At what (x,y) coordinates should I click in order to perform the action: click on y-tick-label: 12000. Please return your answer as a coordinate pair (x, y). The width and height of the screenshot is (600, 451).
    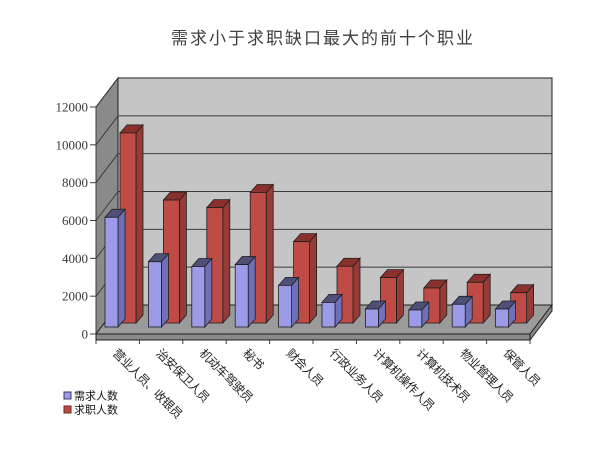
    Looking at the image, I should click on (72, 107).